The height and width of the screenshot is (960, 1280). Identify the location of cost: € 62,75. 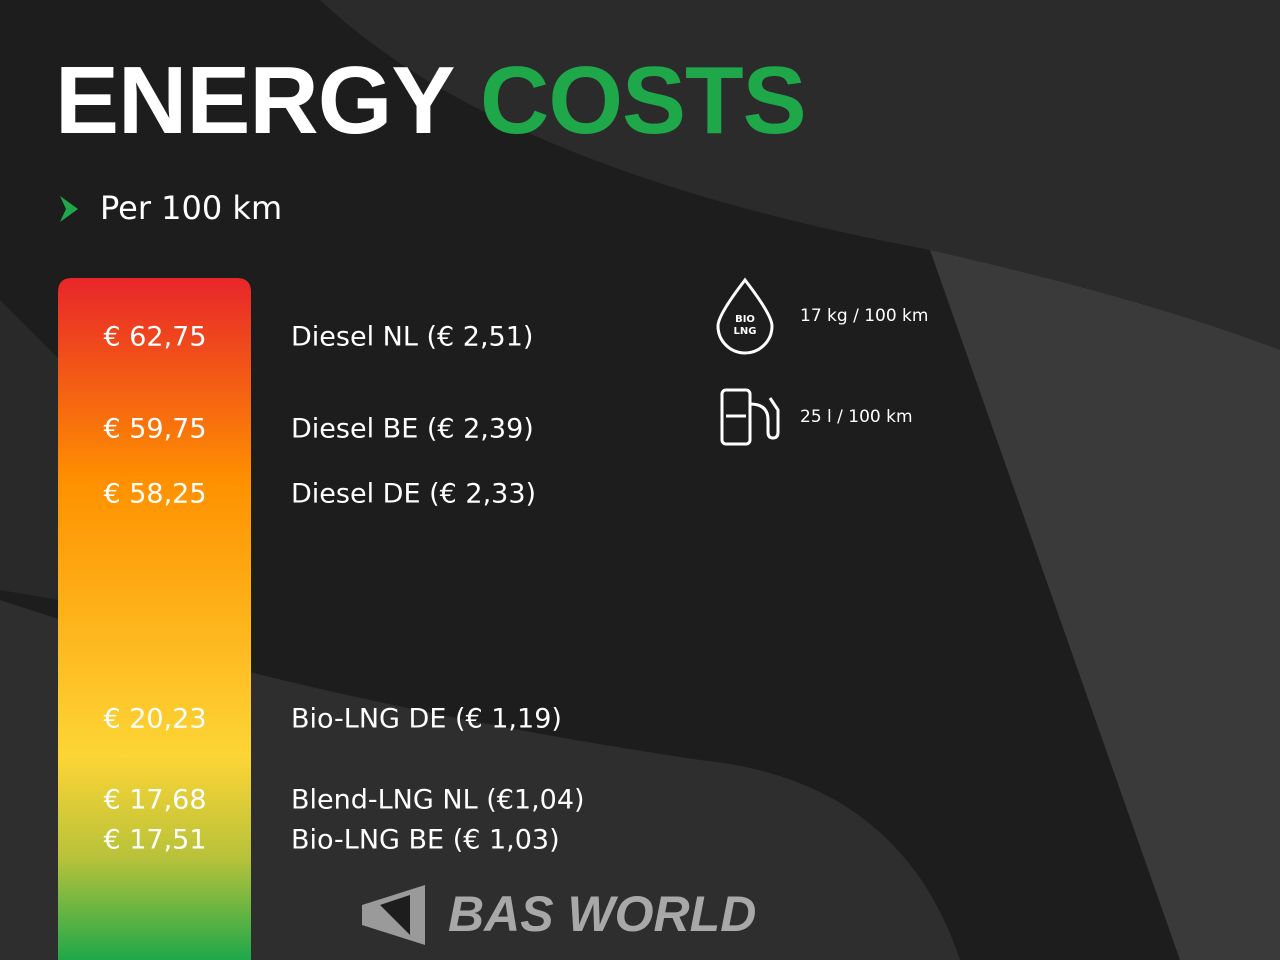
(154, 337).